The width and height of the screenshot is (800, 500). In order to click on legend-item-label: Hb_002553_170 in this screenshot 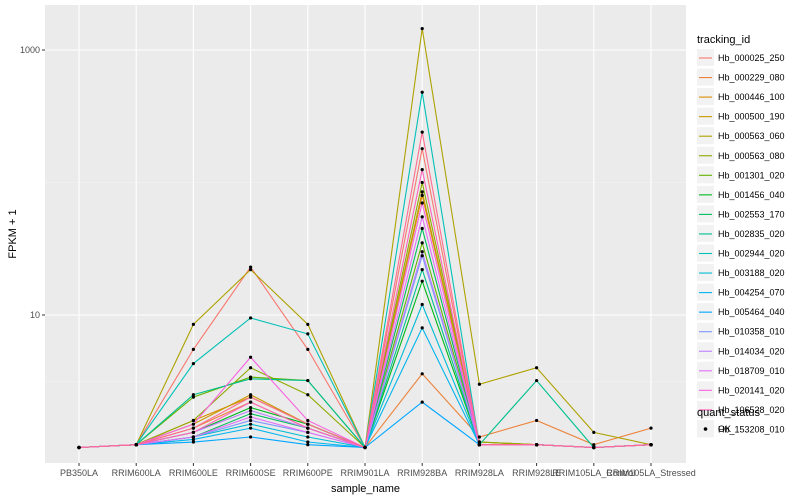, I will do `click(751, 214)`.